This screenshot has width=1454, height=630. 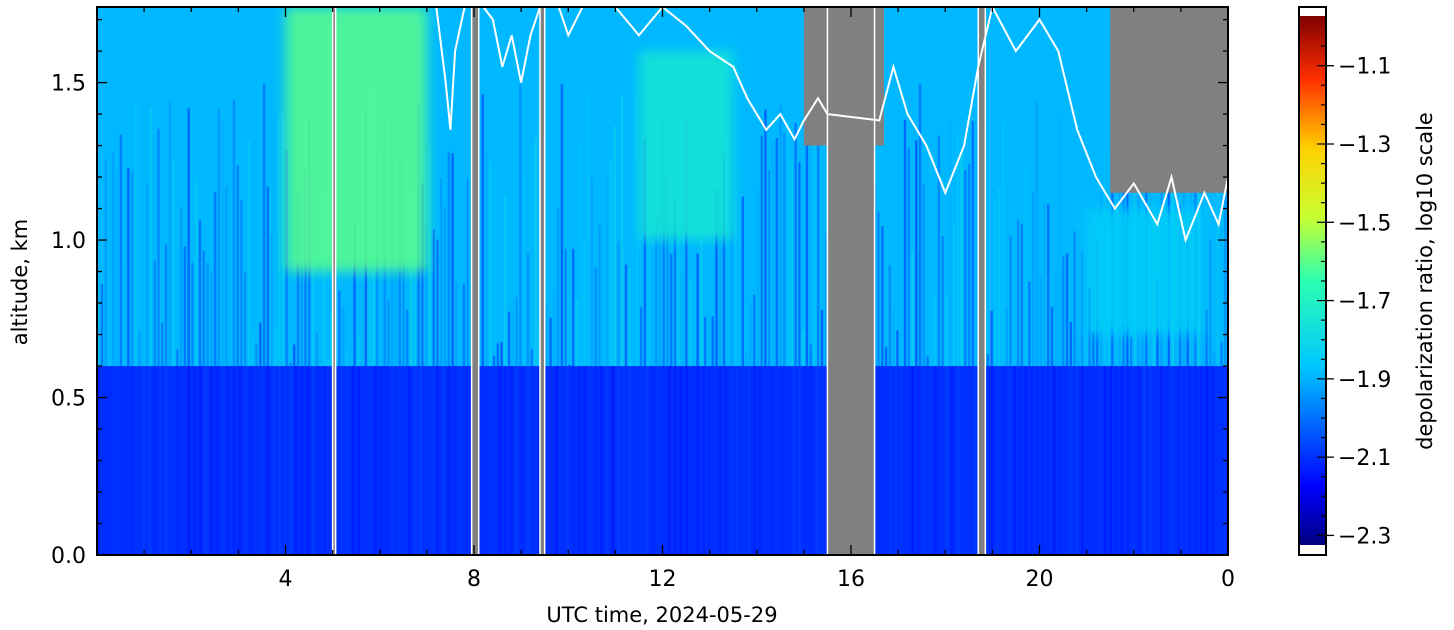 I want to click on colorbar-label: depolarization ratio, log10 scale, so click(x=1425, y=281).